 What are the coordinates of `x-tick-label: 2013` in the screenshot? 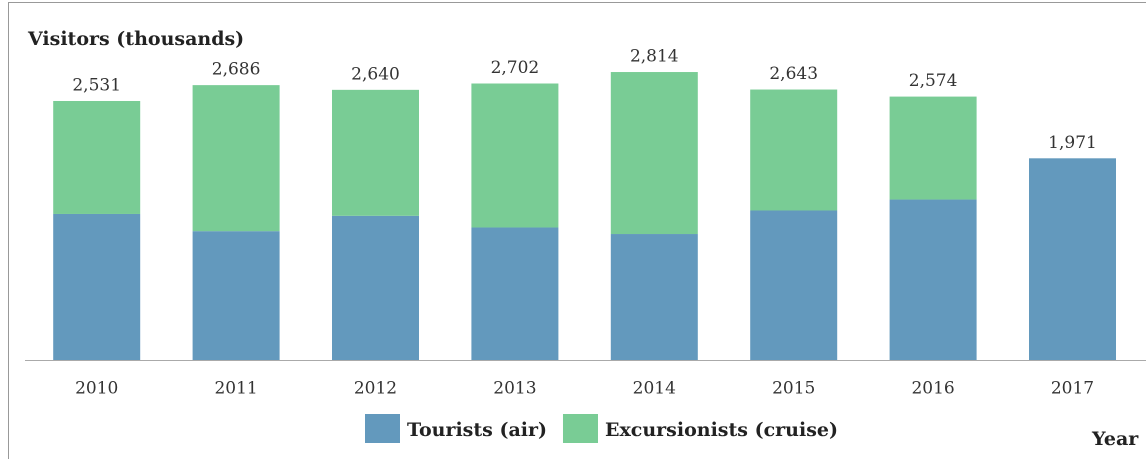 It's located at (514, 389).